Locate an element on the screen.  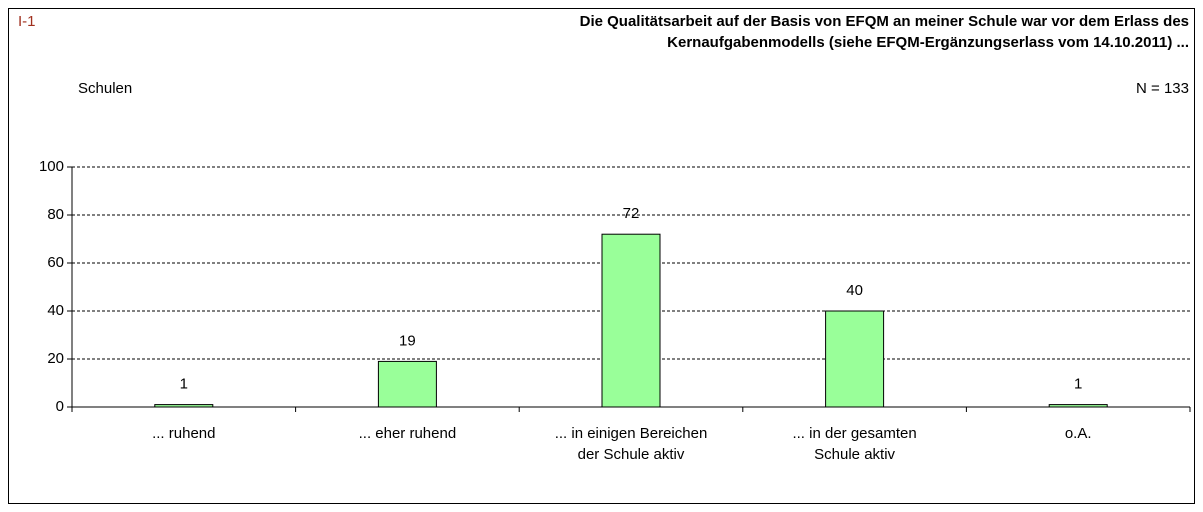
y-tick-label: 0 is located at coordinates (60, 406).